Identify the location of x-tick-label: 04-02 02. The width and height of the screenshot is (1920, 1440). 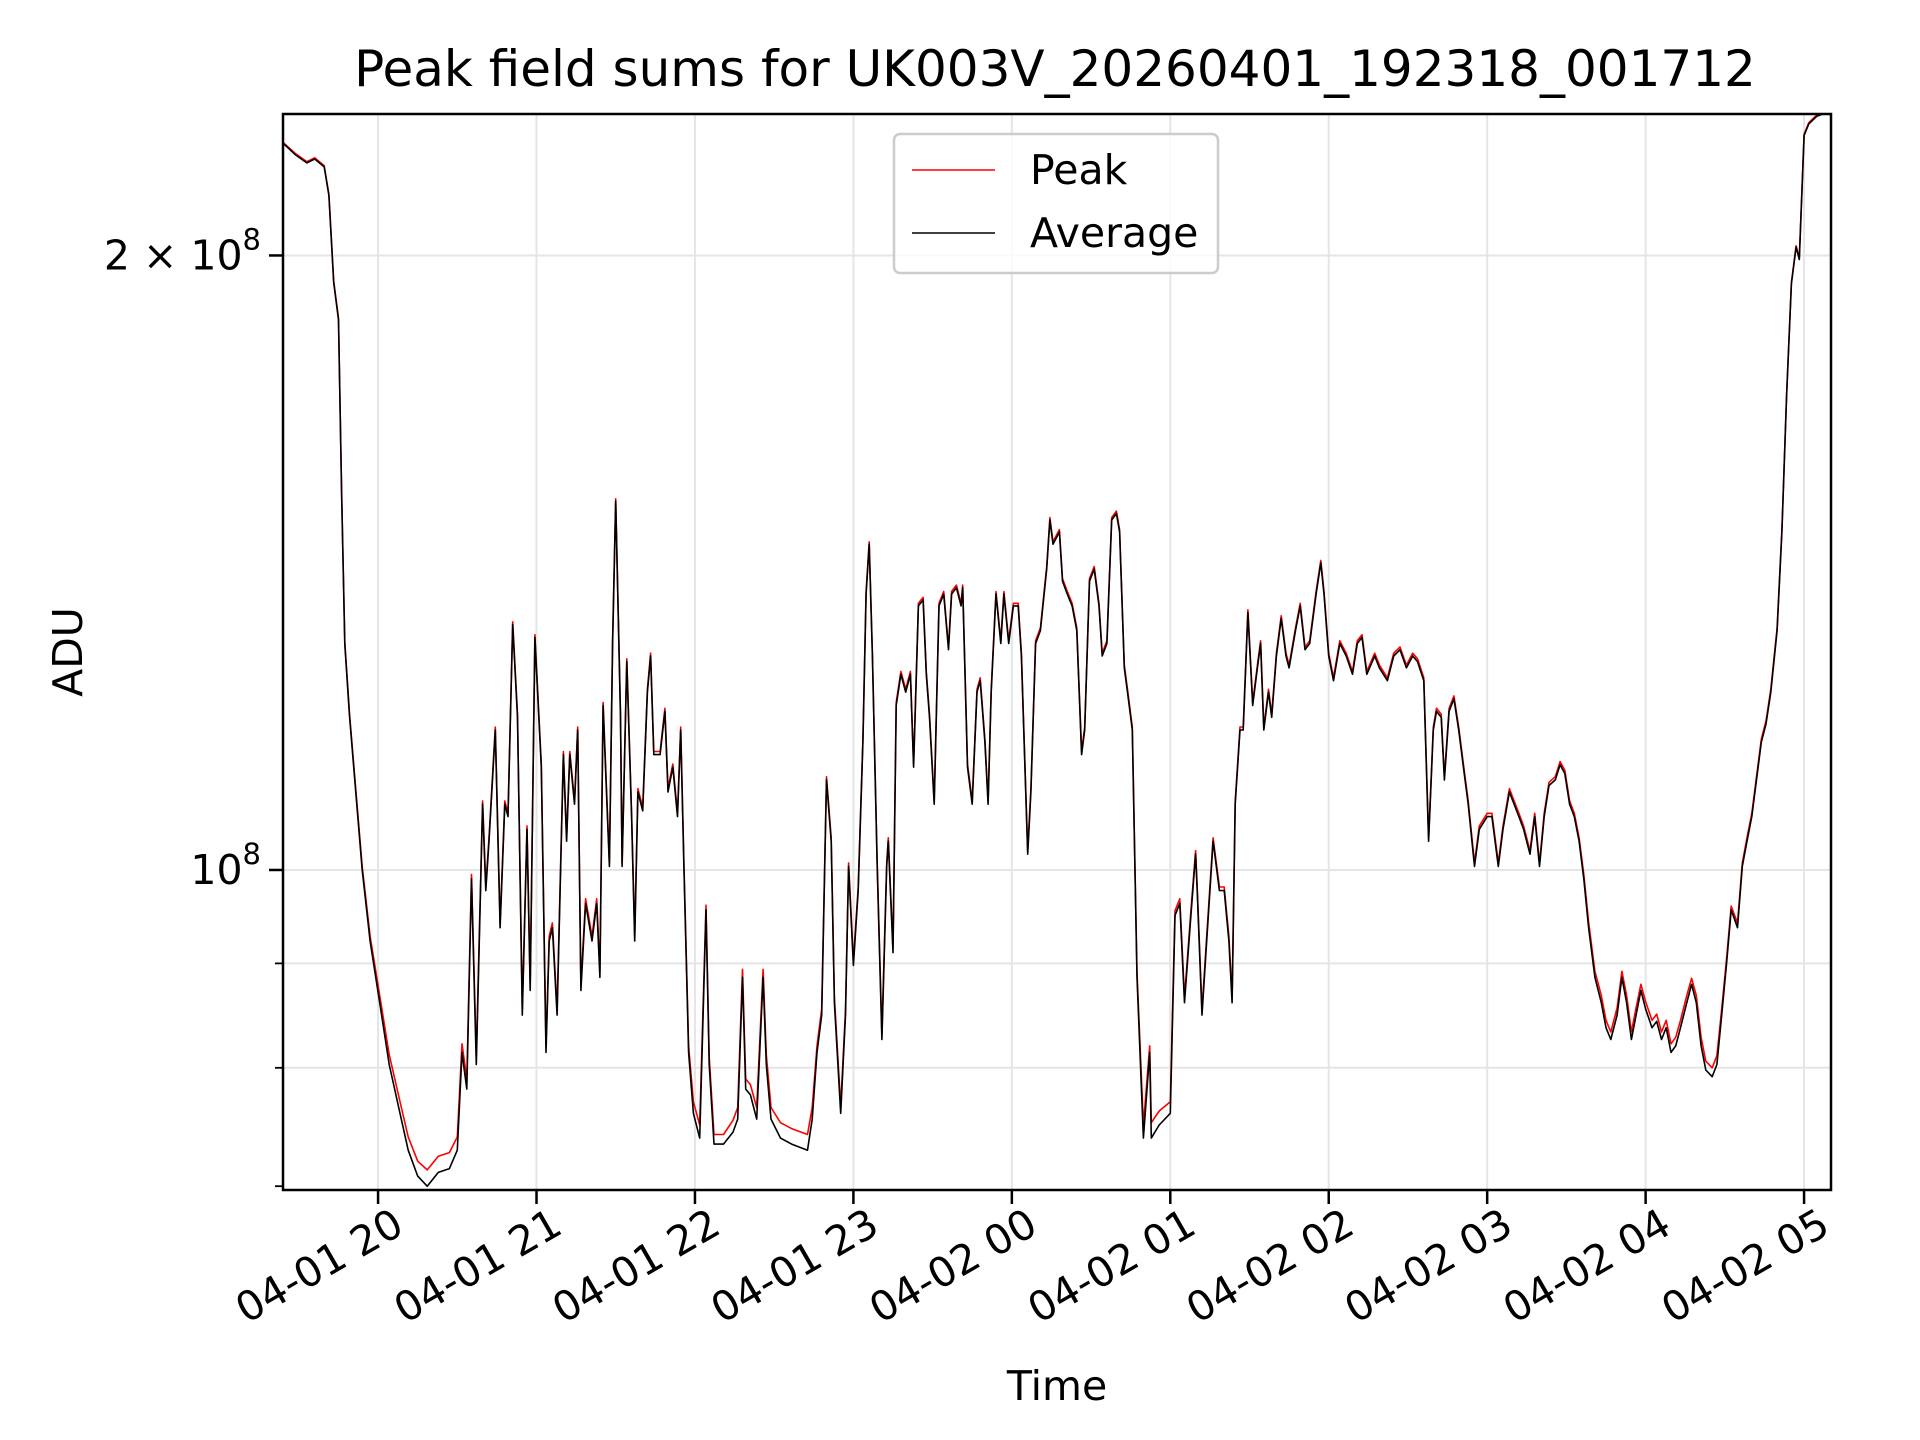
(1270, 1266).